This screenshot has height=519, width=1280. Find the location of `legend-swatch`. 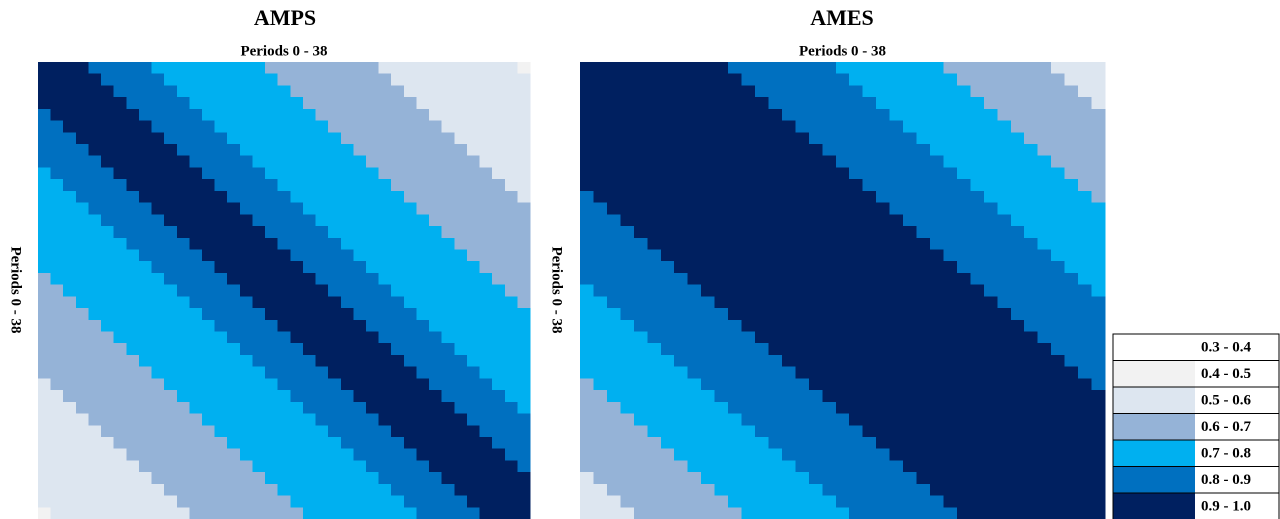

legend-swatch is located at coordinates (1154, 479).